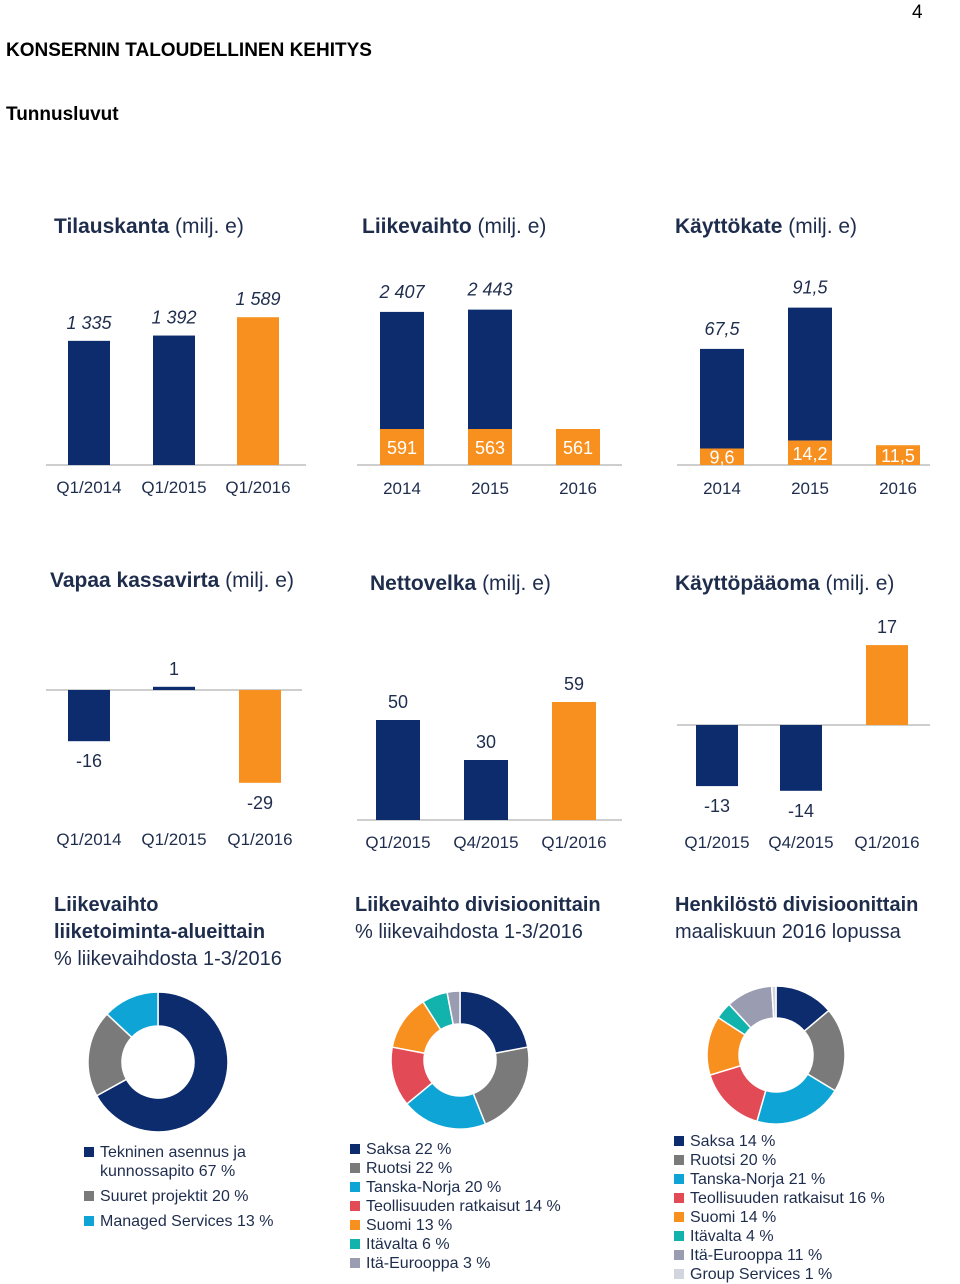  I want to click on legend-item: Tekninen asennus ja kunnossapito 67 %, so click(184, 1162).